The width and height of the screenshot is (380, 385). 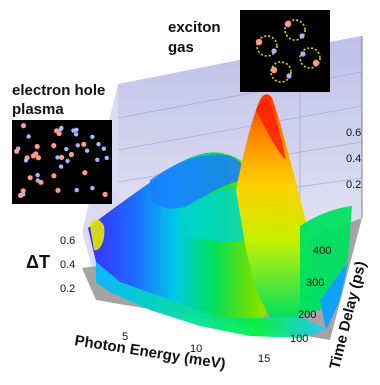 I want to click on z-tick-right-0: 0.6, so click(x=353, y=133).